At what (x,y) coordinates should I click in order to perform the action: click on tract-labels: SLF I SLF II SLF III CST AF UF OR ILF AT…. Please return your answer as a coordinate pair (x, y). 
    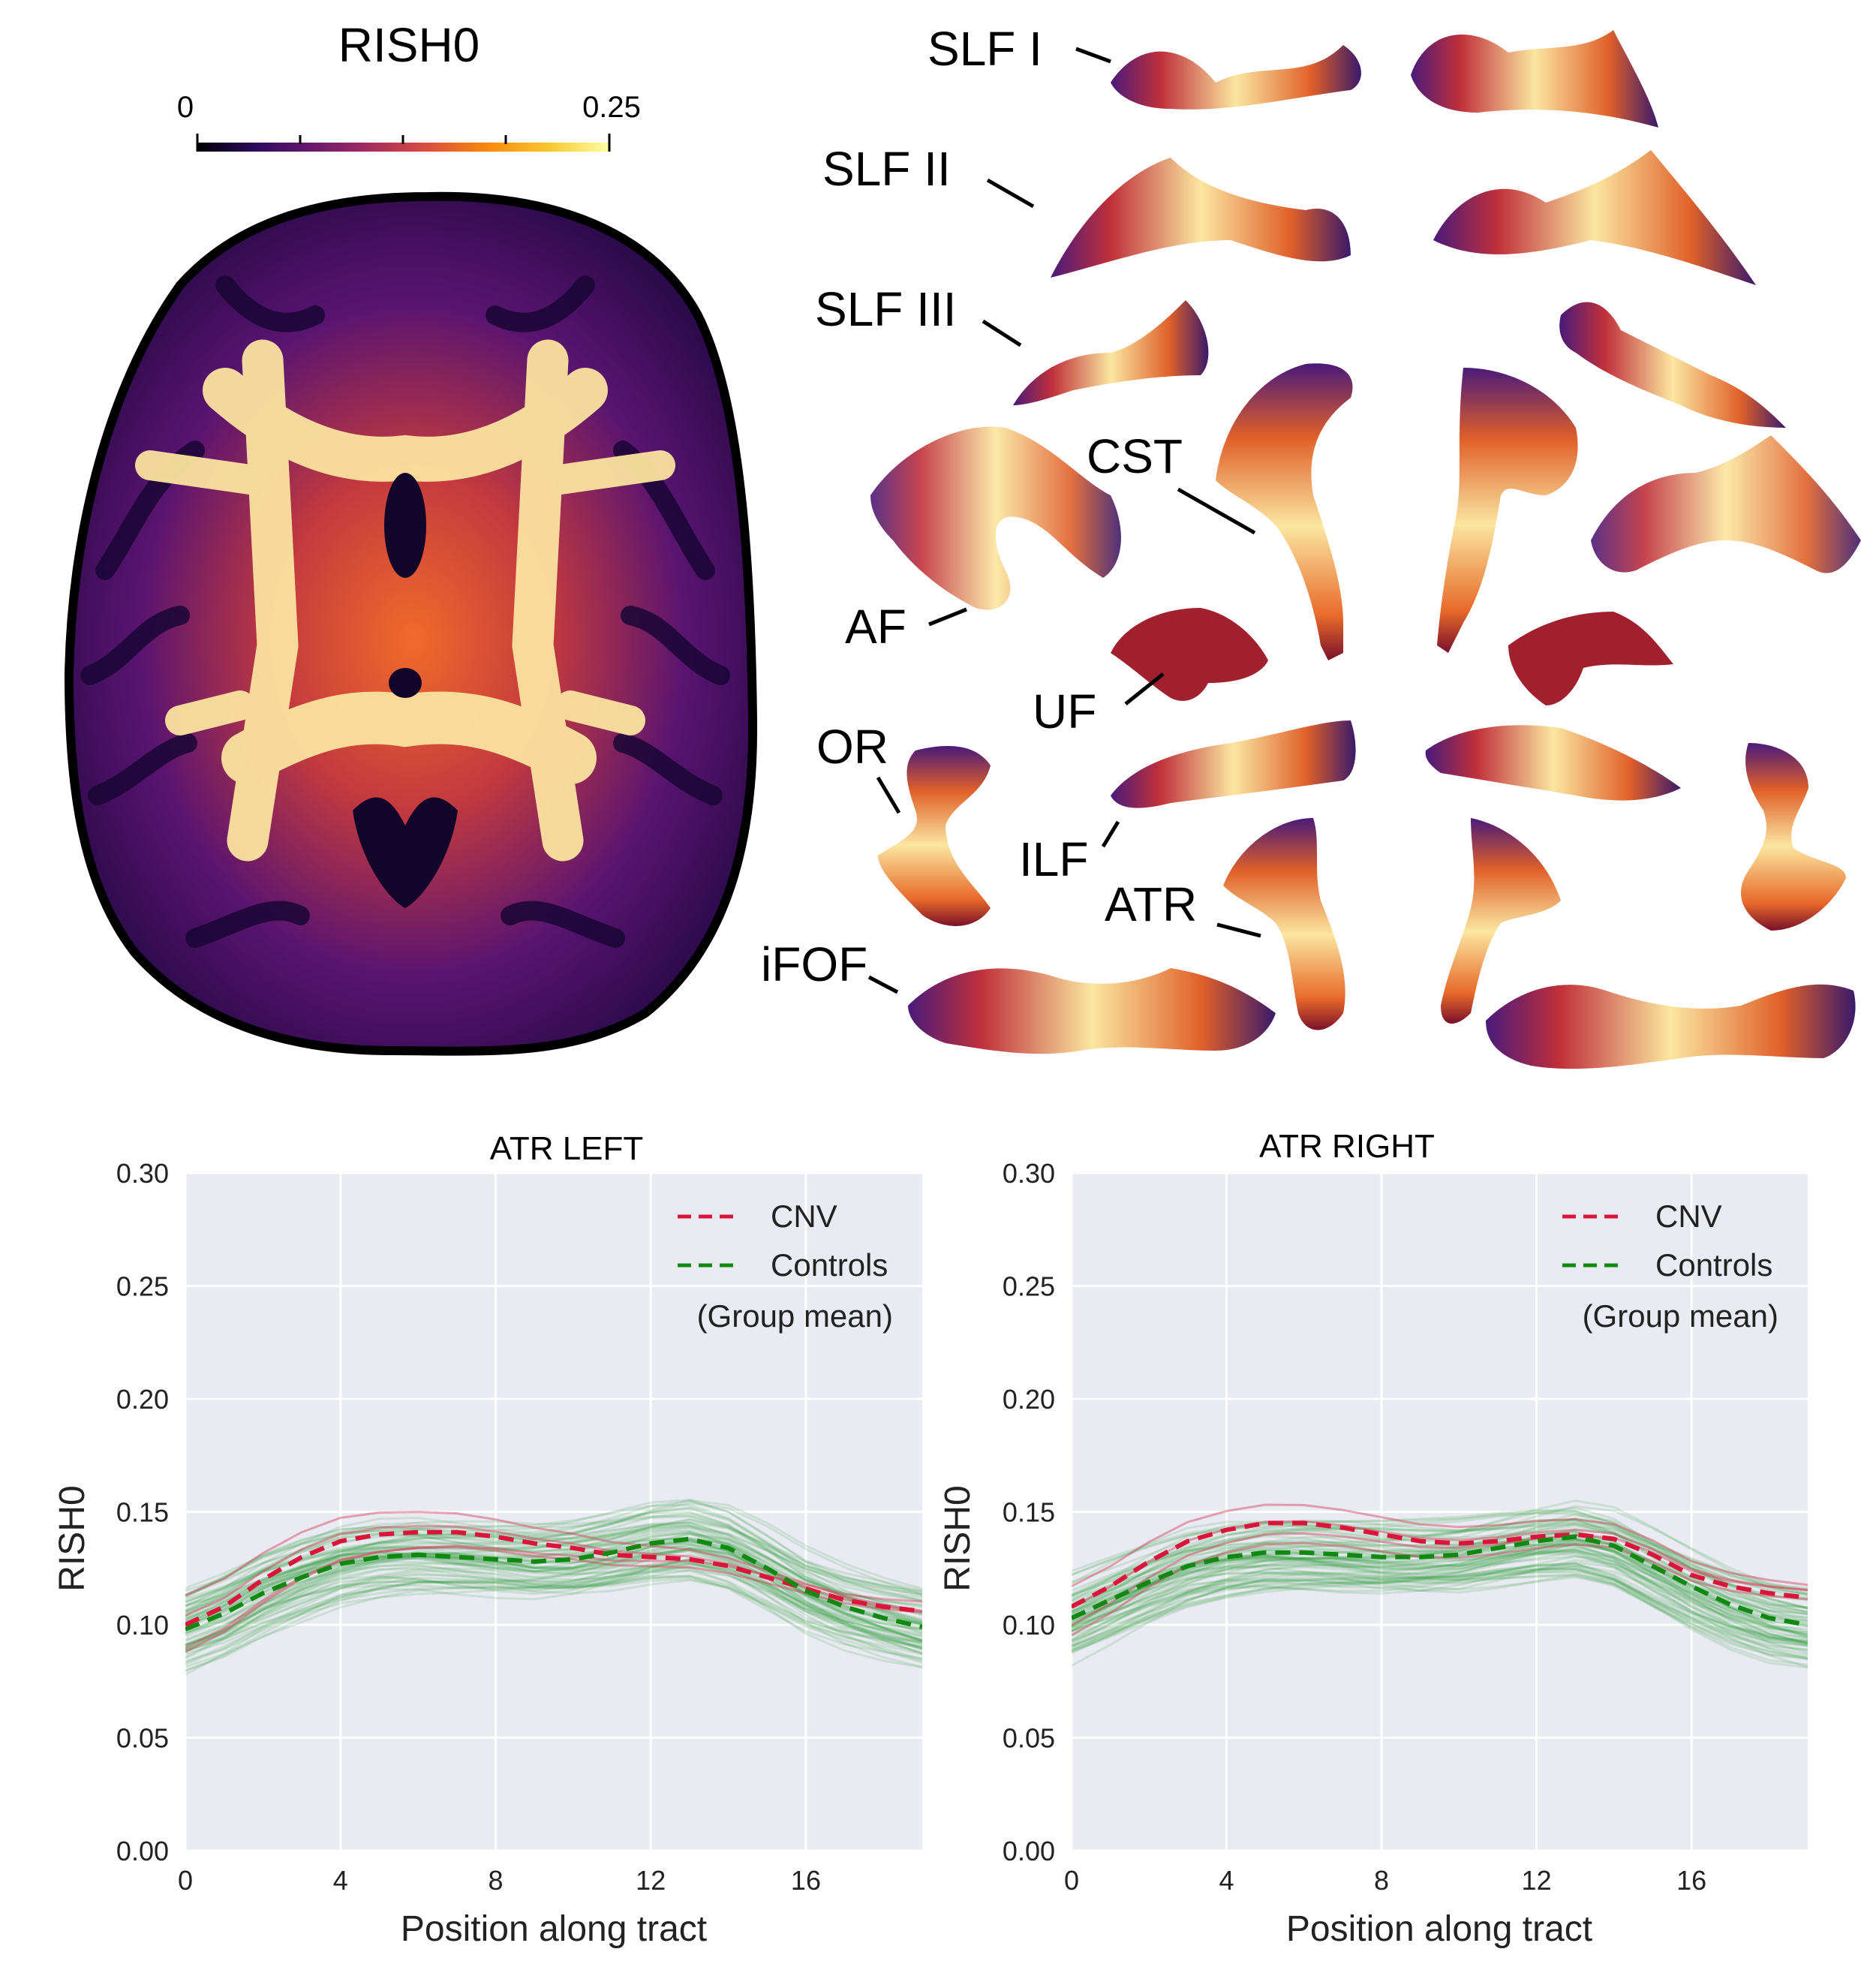
    Looking at the image, I should click on (1011, 508).